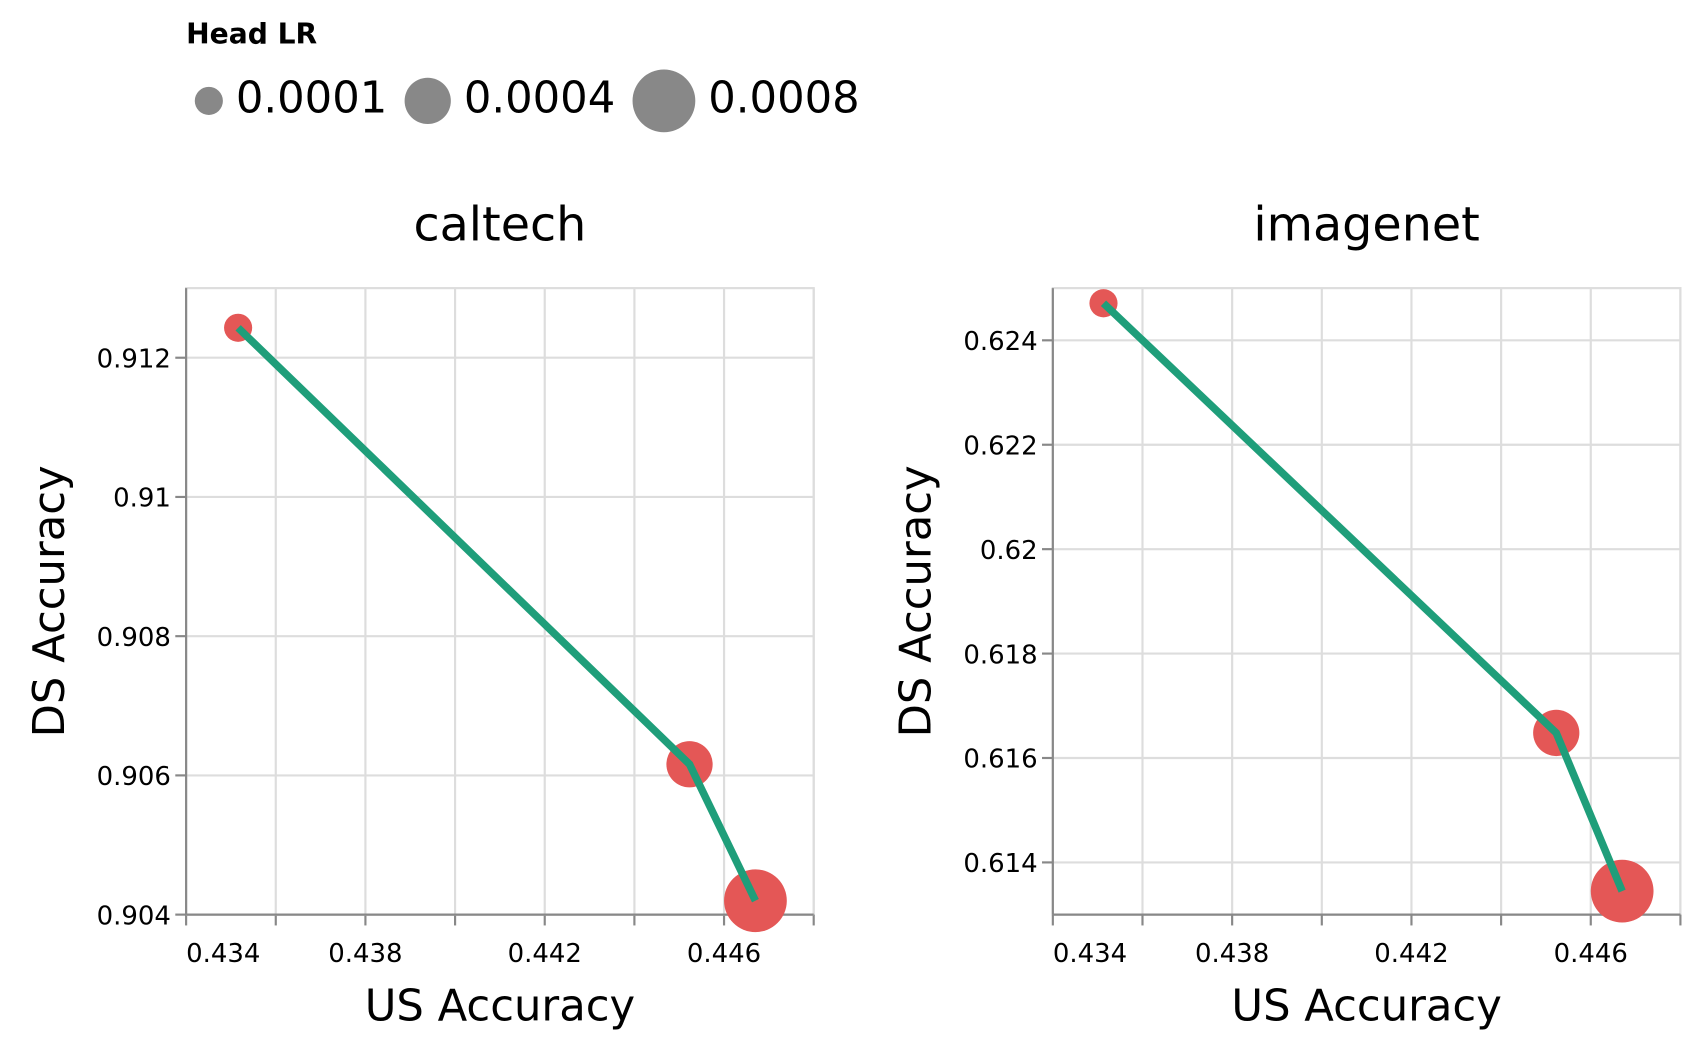 The image size is (1688, 1048). What do you see at coordinates (251, 34) in the screenshot?
I see `legend-title: Head LR` at bounding box center [251, 34].